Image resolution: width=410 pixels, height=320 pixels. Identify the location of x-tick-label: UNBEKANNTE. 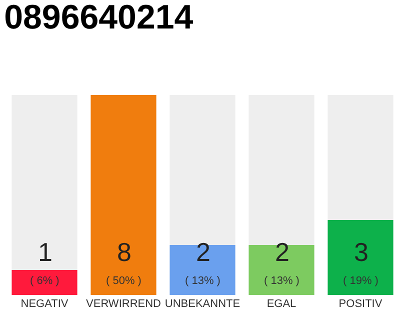
(202, 304).